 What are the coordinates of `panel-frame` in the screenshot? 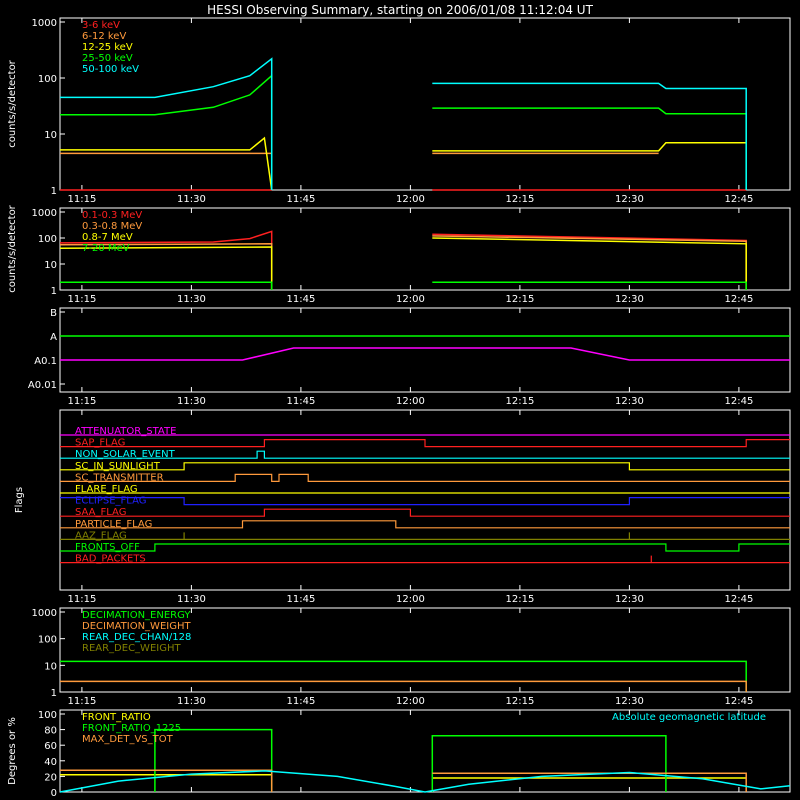 It's located at (425, 350).